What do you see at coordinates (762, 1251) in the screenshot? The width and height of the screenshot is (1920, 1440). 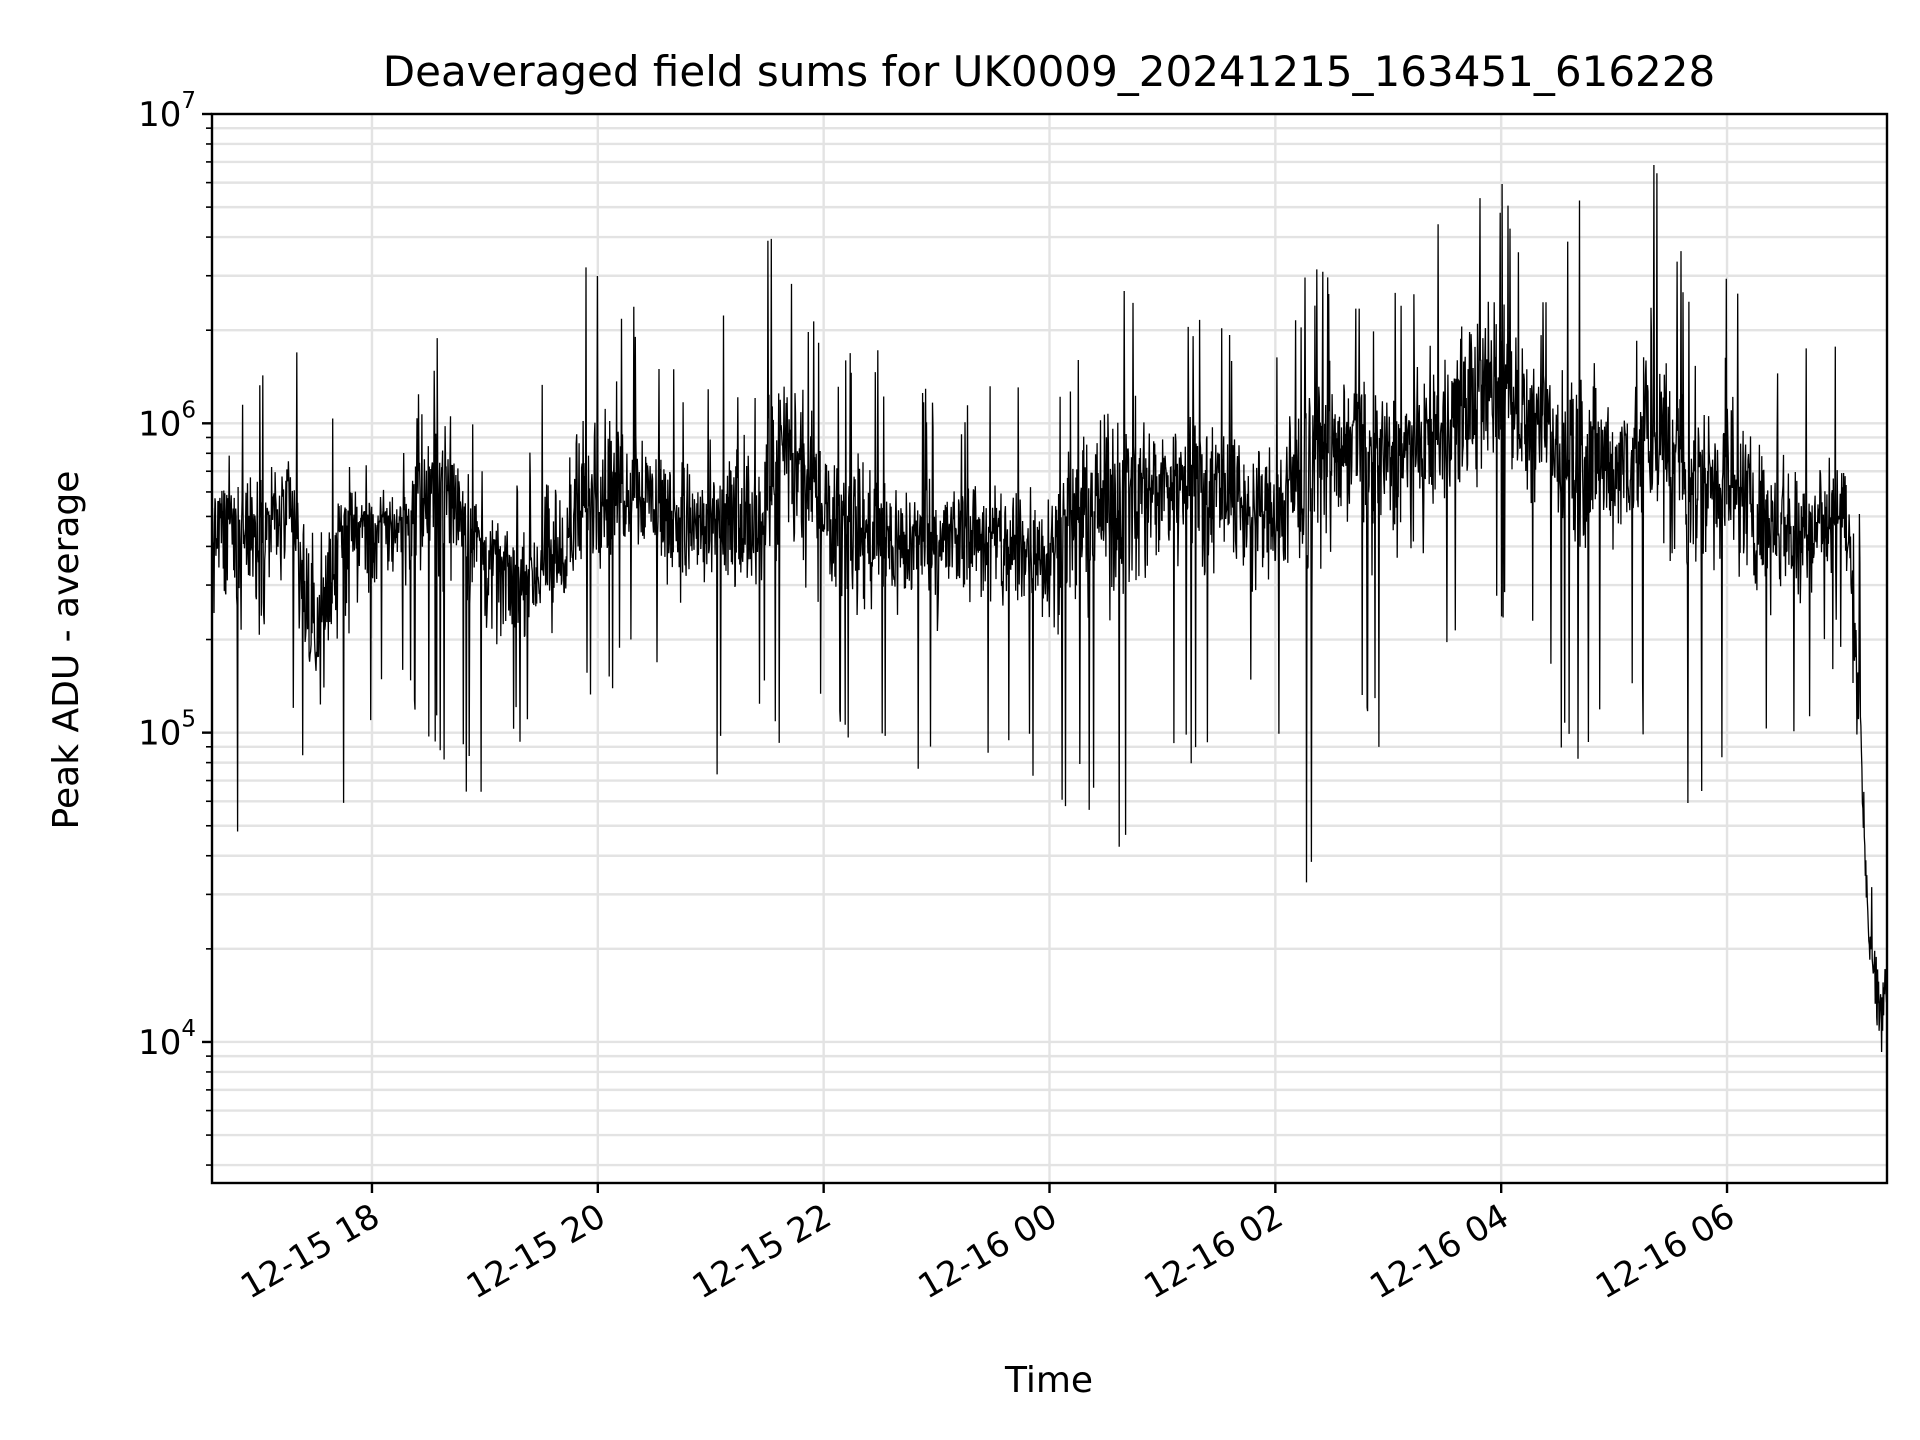 I see `x-tick-label: 12-15 22` at bounding box center [762, 1251].